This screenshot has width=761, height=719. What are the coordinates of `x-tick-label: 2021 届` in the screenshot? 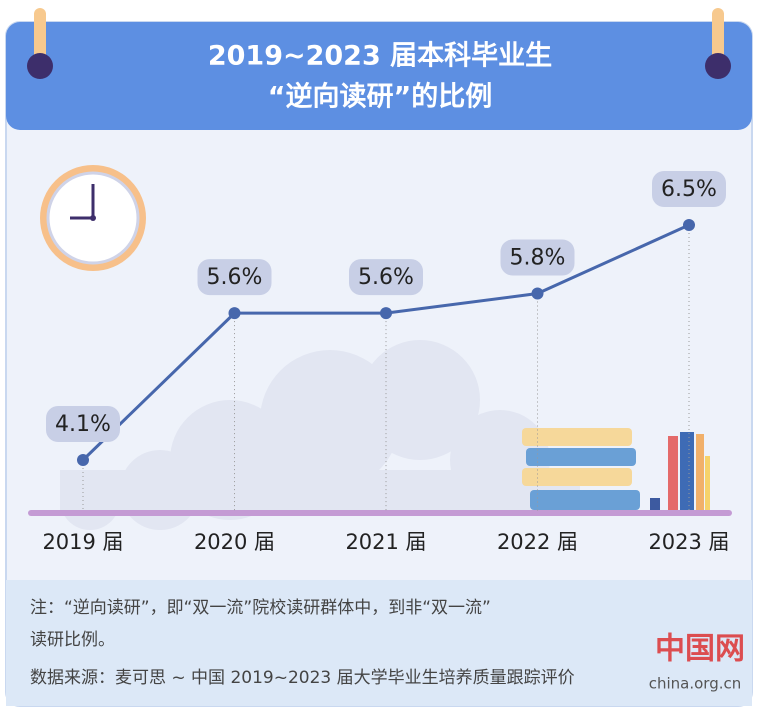 It's located at (385, 542).